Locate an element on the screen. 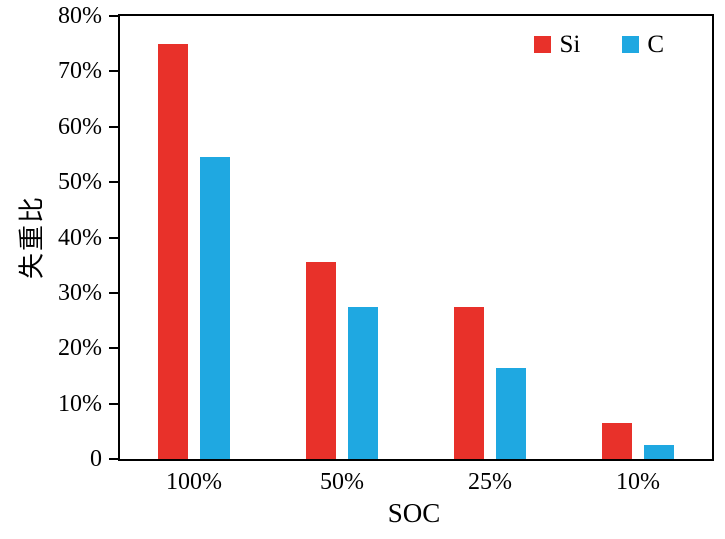  legend-label: Si is located at coordinates (570, 44).